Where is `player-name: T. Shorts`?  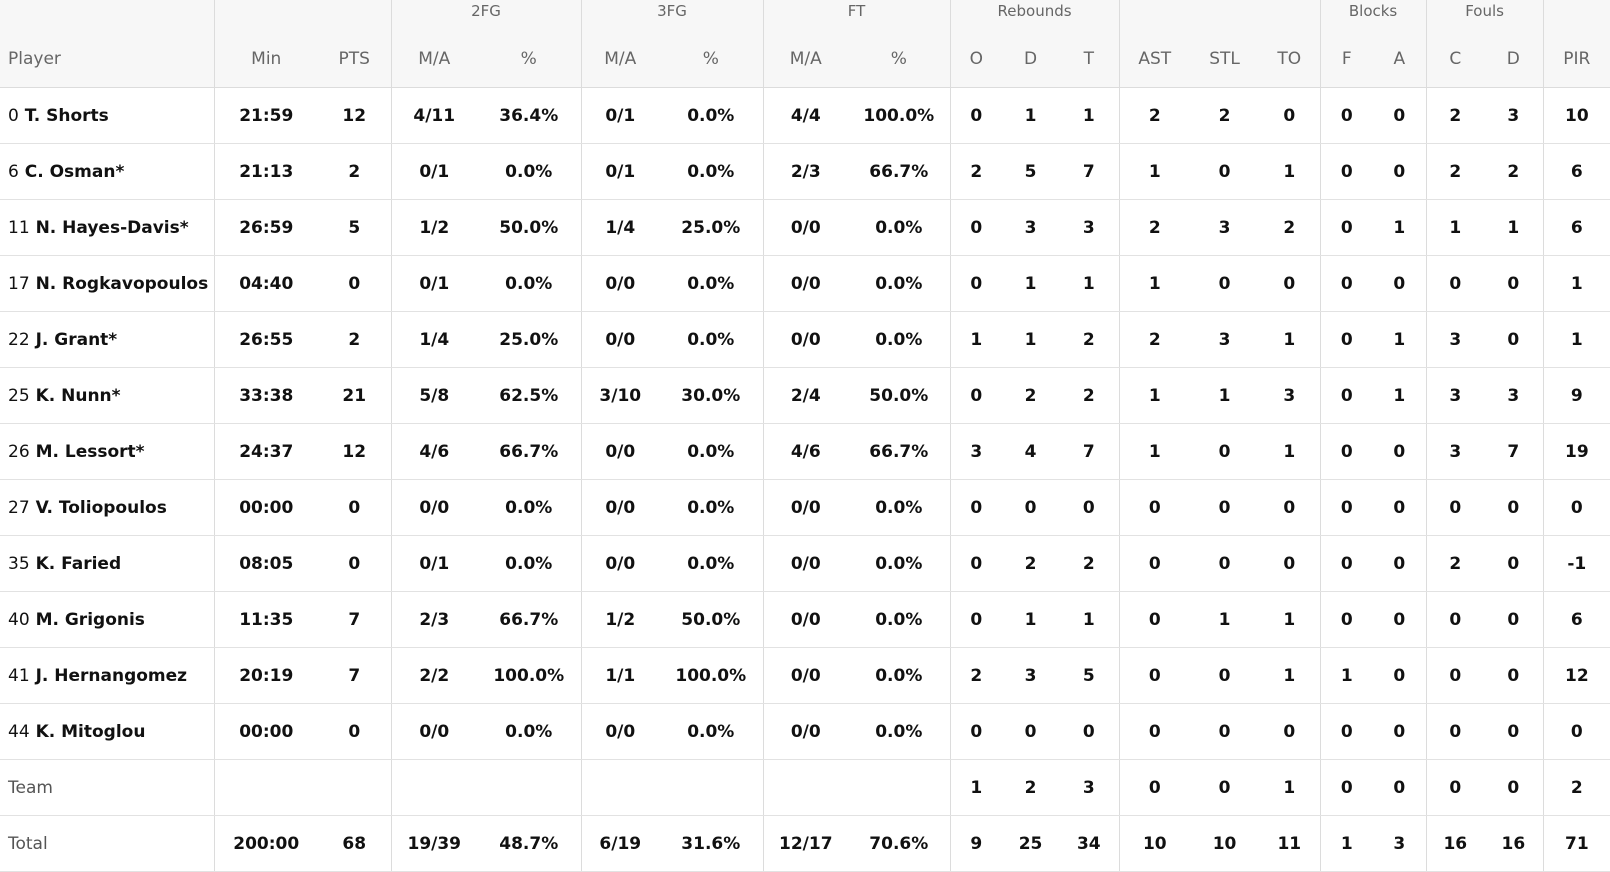 player-name: T. Shorts is located at coordinates (66, 115).